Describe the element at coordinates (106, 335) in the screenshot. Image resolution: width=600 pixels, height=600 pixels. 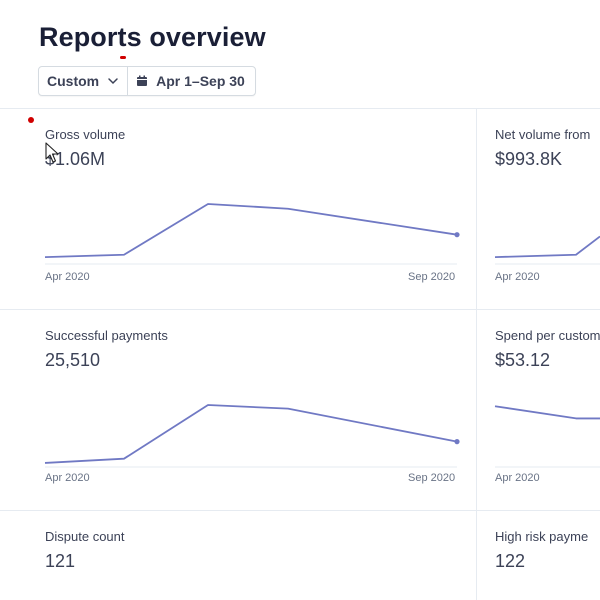
I see `card-label: Successful payments` at that location.